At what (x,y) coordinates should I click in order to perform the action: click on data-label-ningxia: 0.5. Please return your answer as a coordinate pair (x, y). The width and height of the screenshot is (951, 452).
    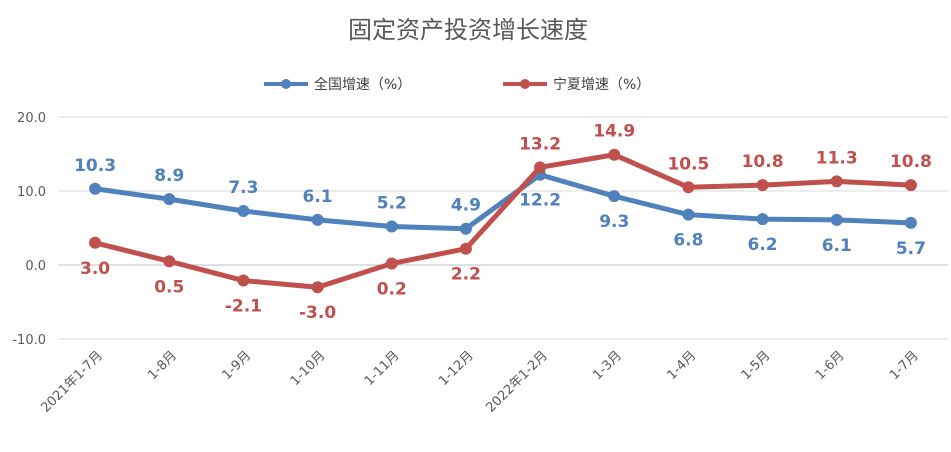
    Looking at the image, I should click on (169, 287).